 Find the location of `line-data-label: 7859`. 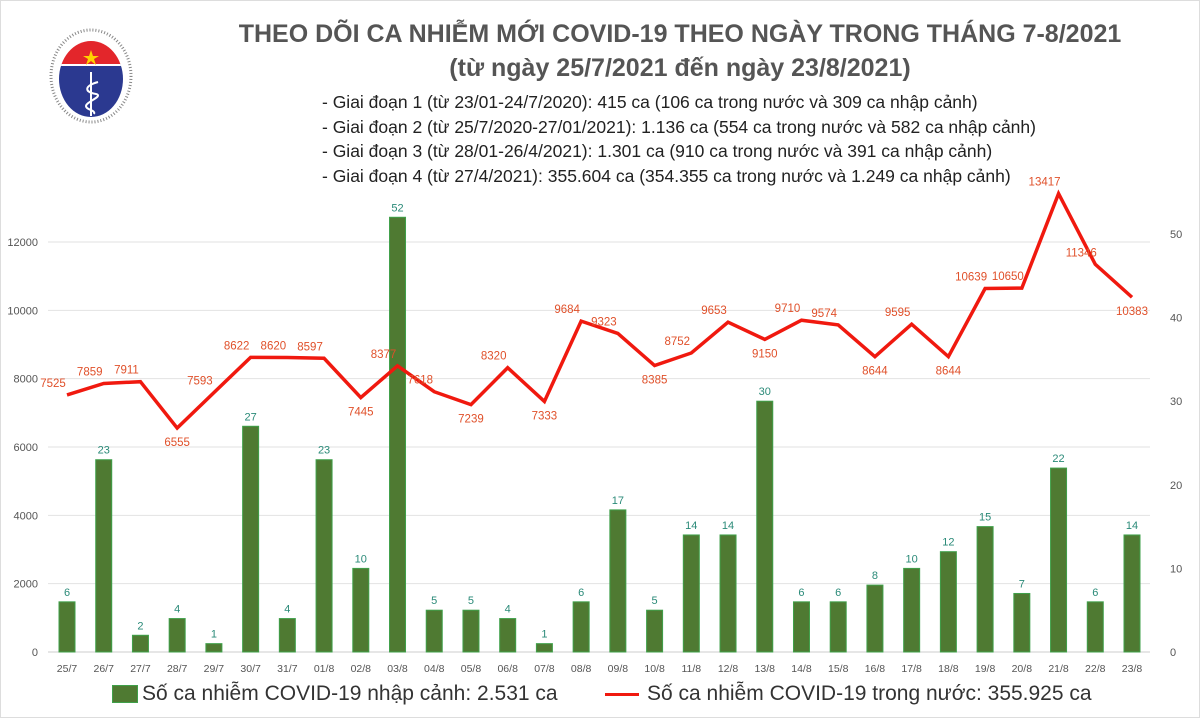

line-data-label: 7859 is located at coordinates (90, 372).